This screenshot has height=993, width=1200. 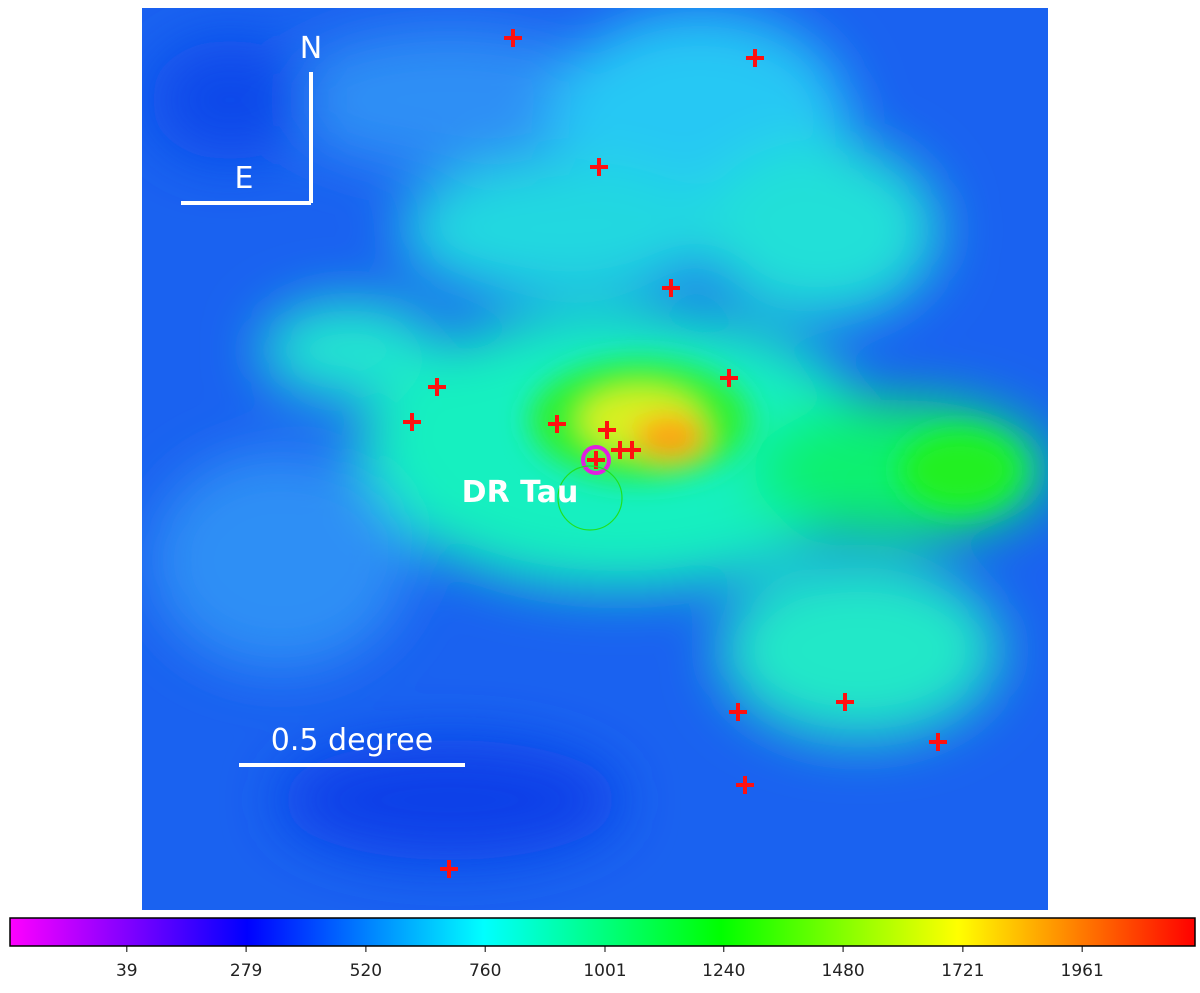 I want to click on east-label: E, so click(x=244, y=178).